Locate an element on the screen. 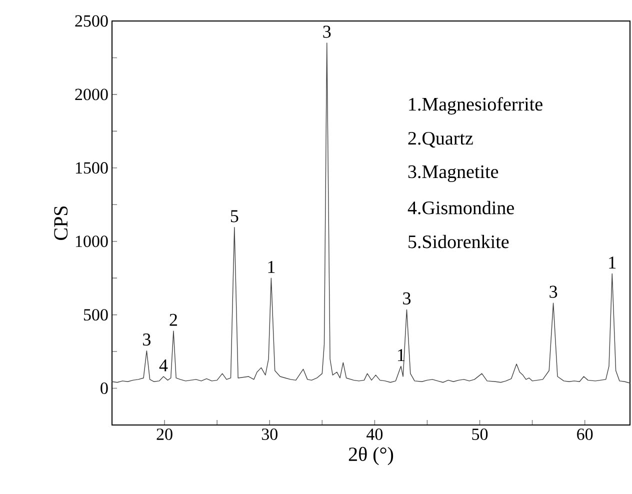 The height and width of the screenshot is (494, 632). y-axis-title: CPS is located at coordinates (61, 223).